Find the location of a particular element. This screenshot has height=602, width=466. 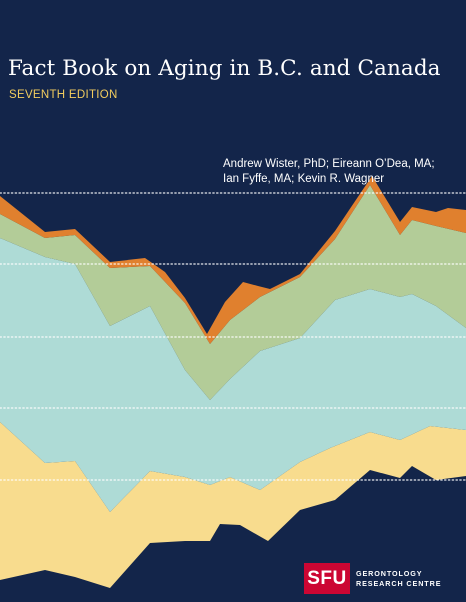

logo-line-2: RESEARCH CENTRE is located at coordinates (399, 583).